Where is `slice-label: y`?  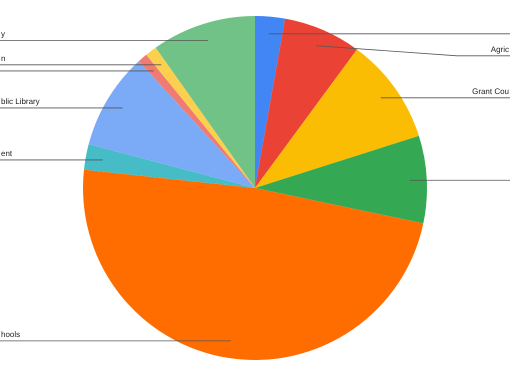 slice-label: y is located at coordinates (3, 34).